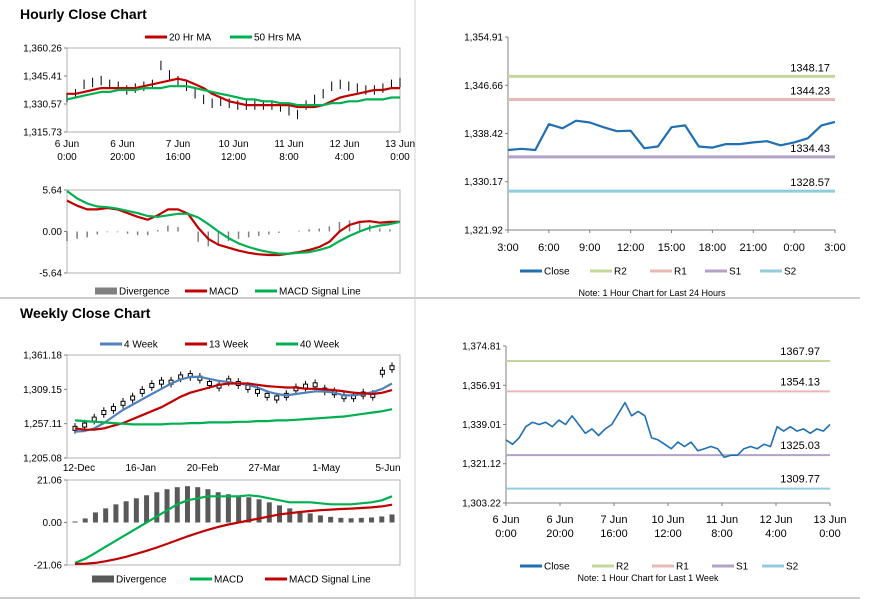 The width and height of the screenshot is (873, 601). Describe the element at coordinates (122, 144) in the screenshot. I see `hourly-price-xtick-date: 6 Jun` at that location.